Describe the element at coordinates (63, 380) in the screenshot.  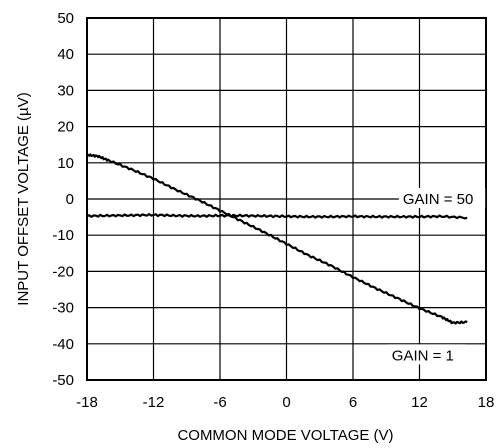
I see `y-tick-label: -50` at that location.